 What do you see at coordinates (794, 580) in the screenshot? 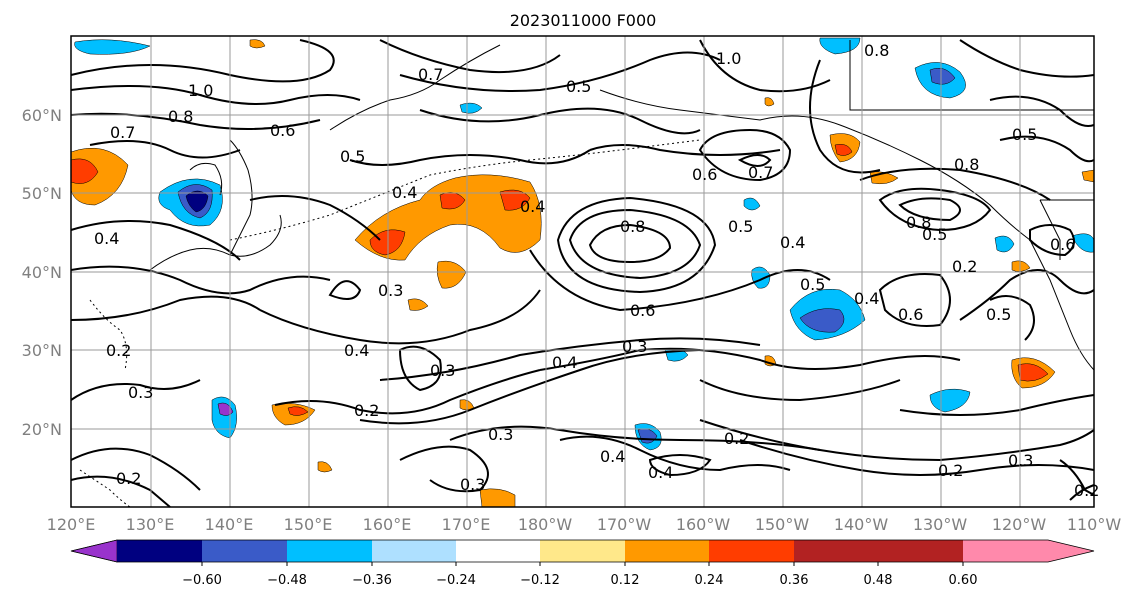
I see `colorbar-label: 0.36` at bounding box center [794, 580].